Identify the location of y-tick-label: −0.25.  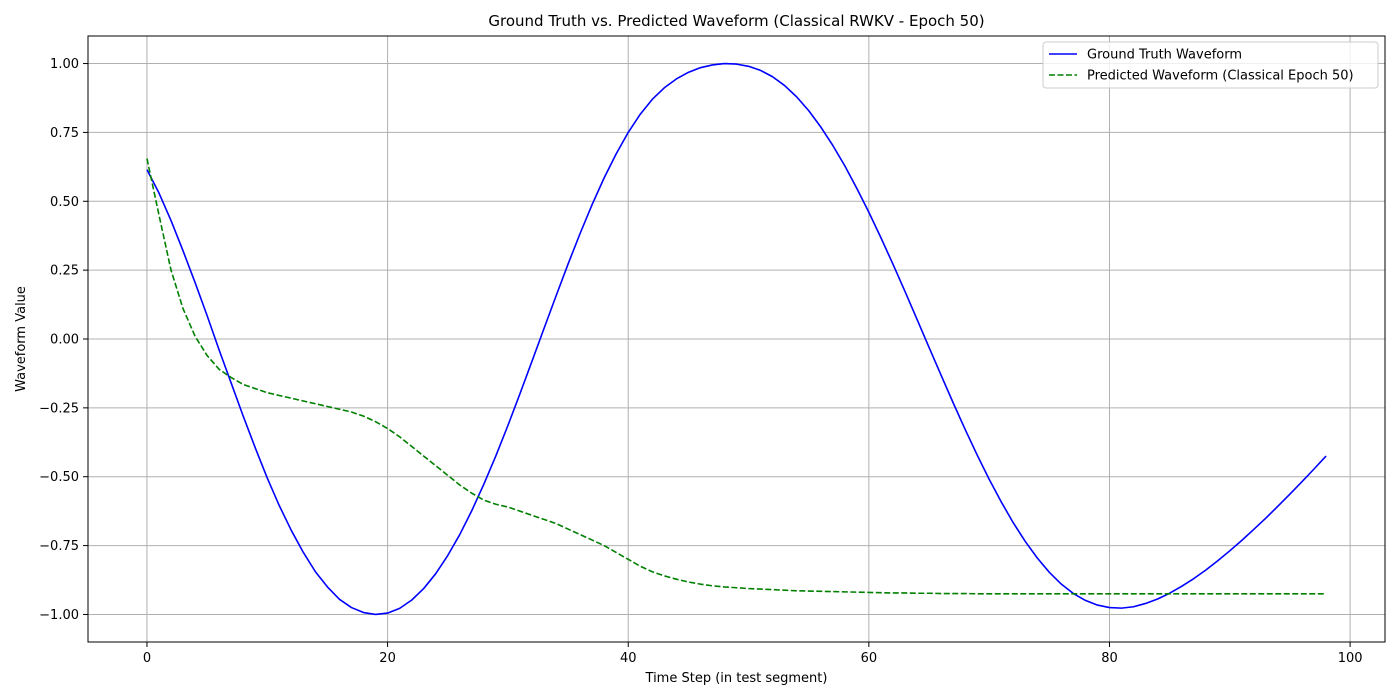
(59, 408).